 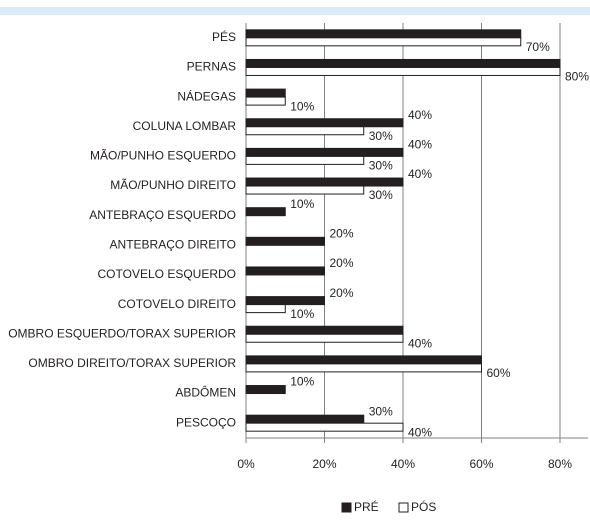 What do you see at coordinates (132, 363) in the screenshot?
I see `y-tick-label: OMBRO DIREITO/TORAX SUPERIOR` at bounding box center [132, 363].